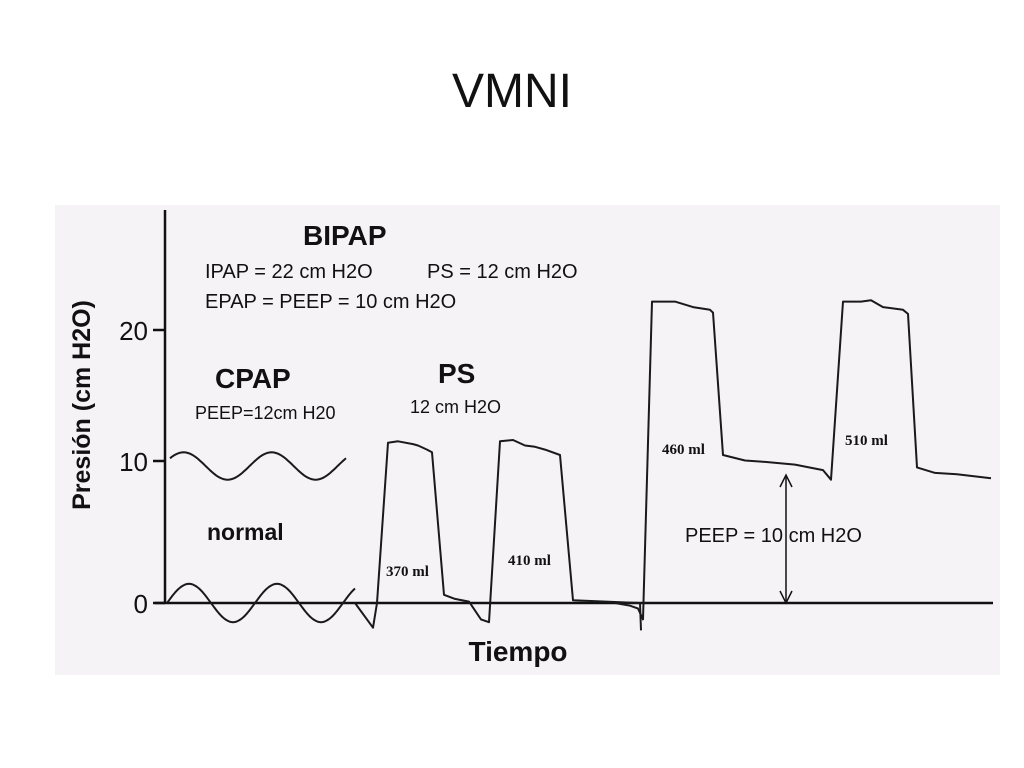  Describe the element at coordinates (407, 572) in the screenshot. I see `ps-volume-label-1: 370 ml` at that location.